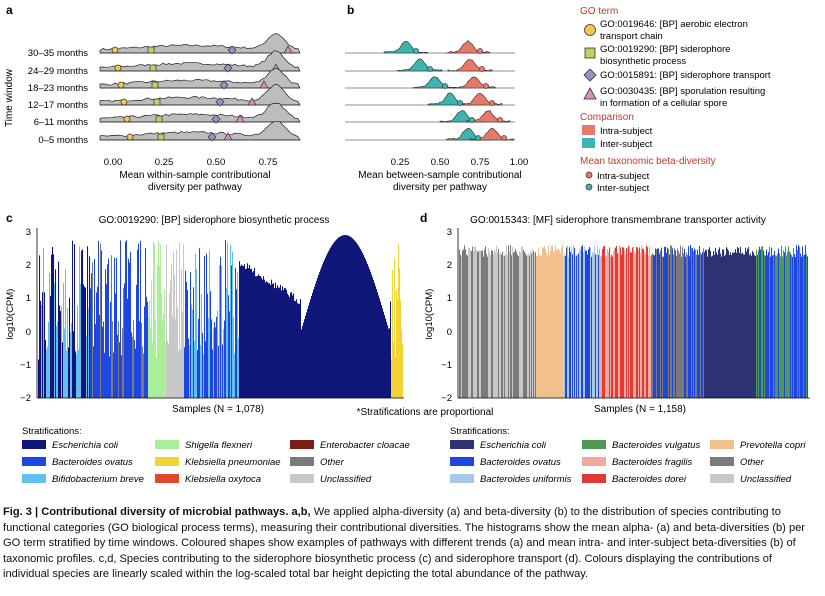  Describe the element at coordinates (58, 53) in the screenshot. I see `row-label: 30–35 months` at that location.